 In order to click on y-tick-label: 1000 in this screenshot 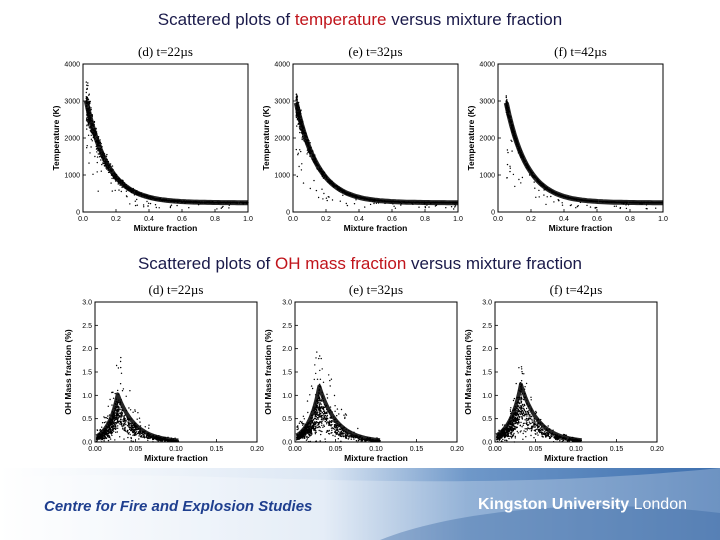, I will do `click(282, 176)`.